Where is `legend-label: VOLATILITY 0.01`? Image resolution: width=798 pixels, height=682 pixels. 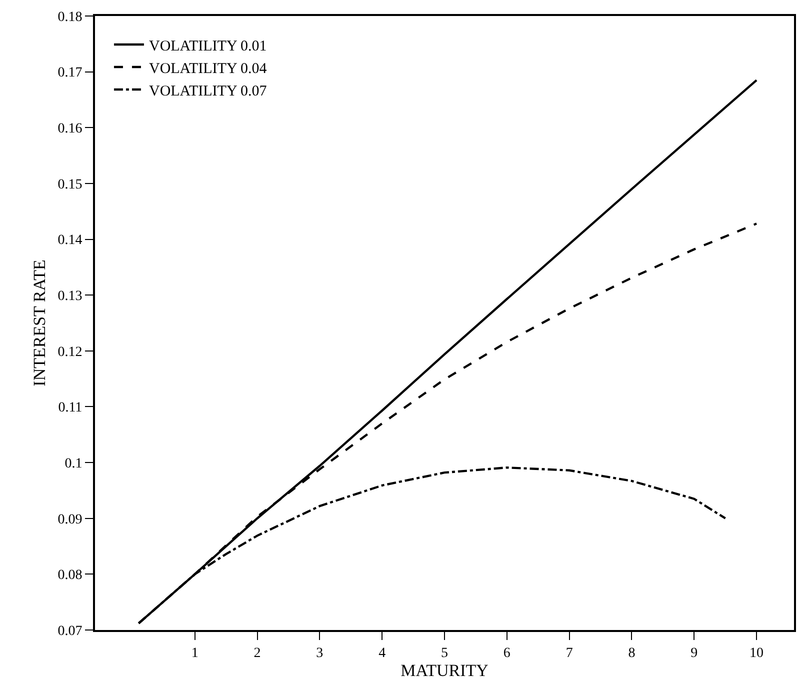 legend-label: VOLATILITY 0.01 is located at coordinates (207, 46).